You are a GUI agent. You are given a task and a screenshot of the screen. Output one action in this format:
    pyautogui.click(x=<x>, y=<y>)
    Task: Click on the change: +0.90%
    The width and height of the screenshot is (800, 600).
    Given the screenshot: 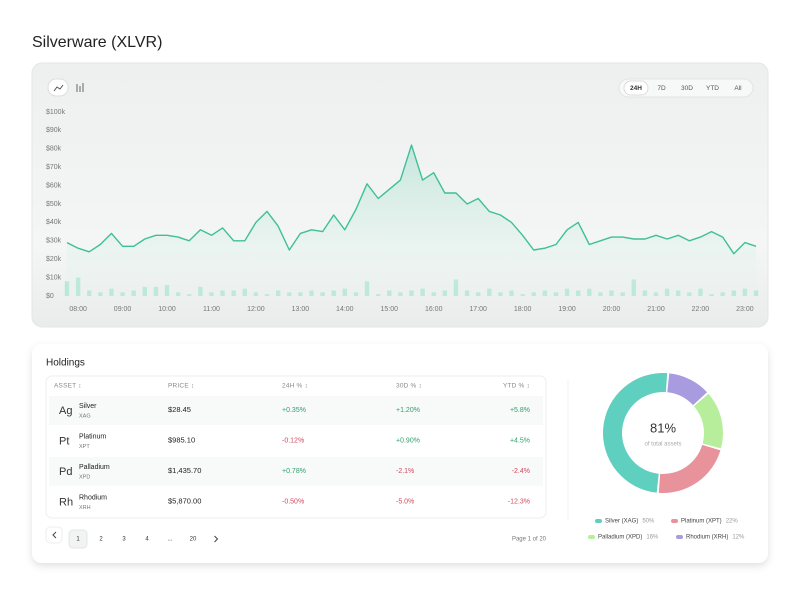 What is the action you would take?
    pyautogui.click(x=408, y=440)
    